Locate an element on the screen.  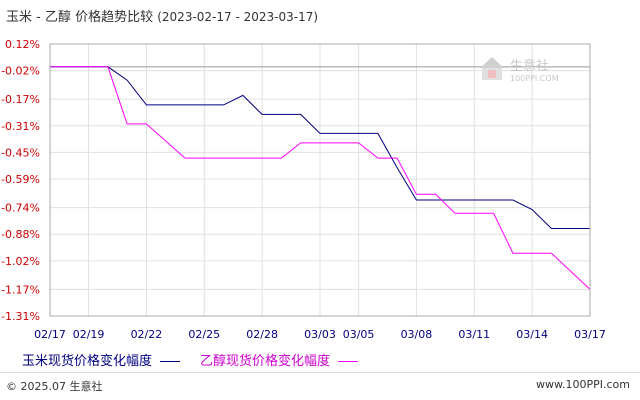
footer-divider is located at coordinates (320, 372).